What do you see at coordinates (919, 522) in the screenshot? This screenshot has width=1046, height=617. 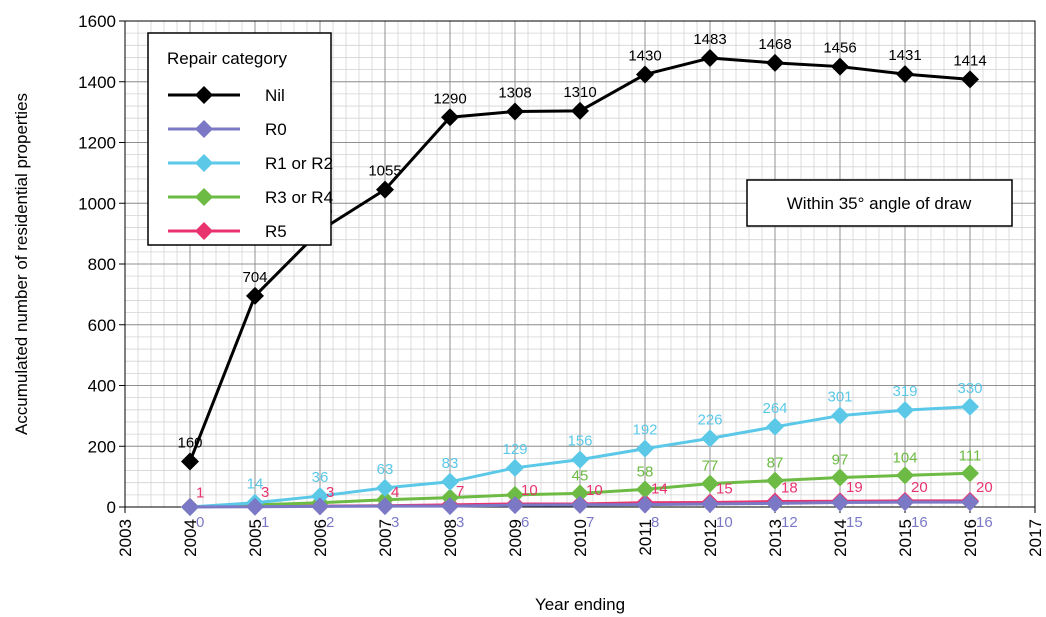 I see `data-label: 16` at bounding box center [919, 522].